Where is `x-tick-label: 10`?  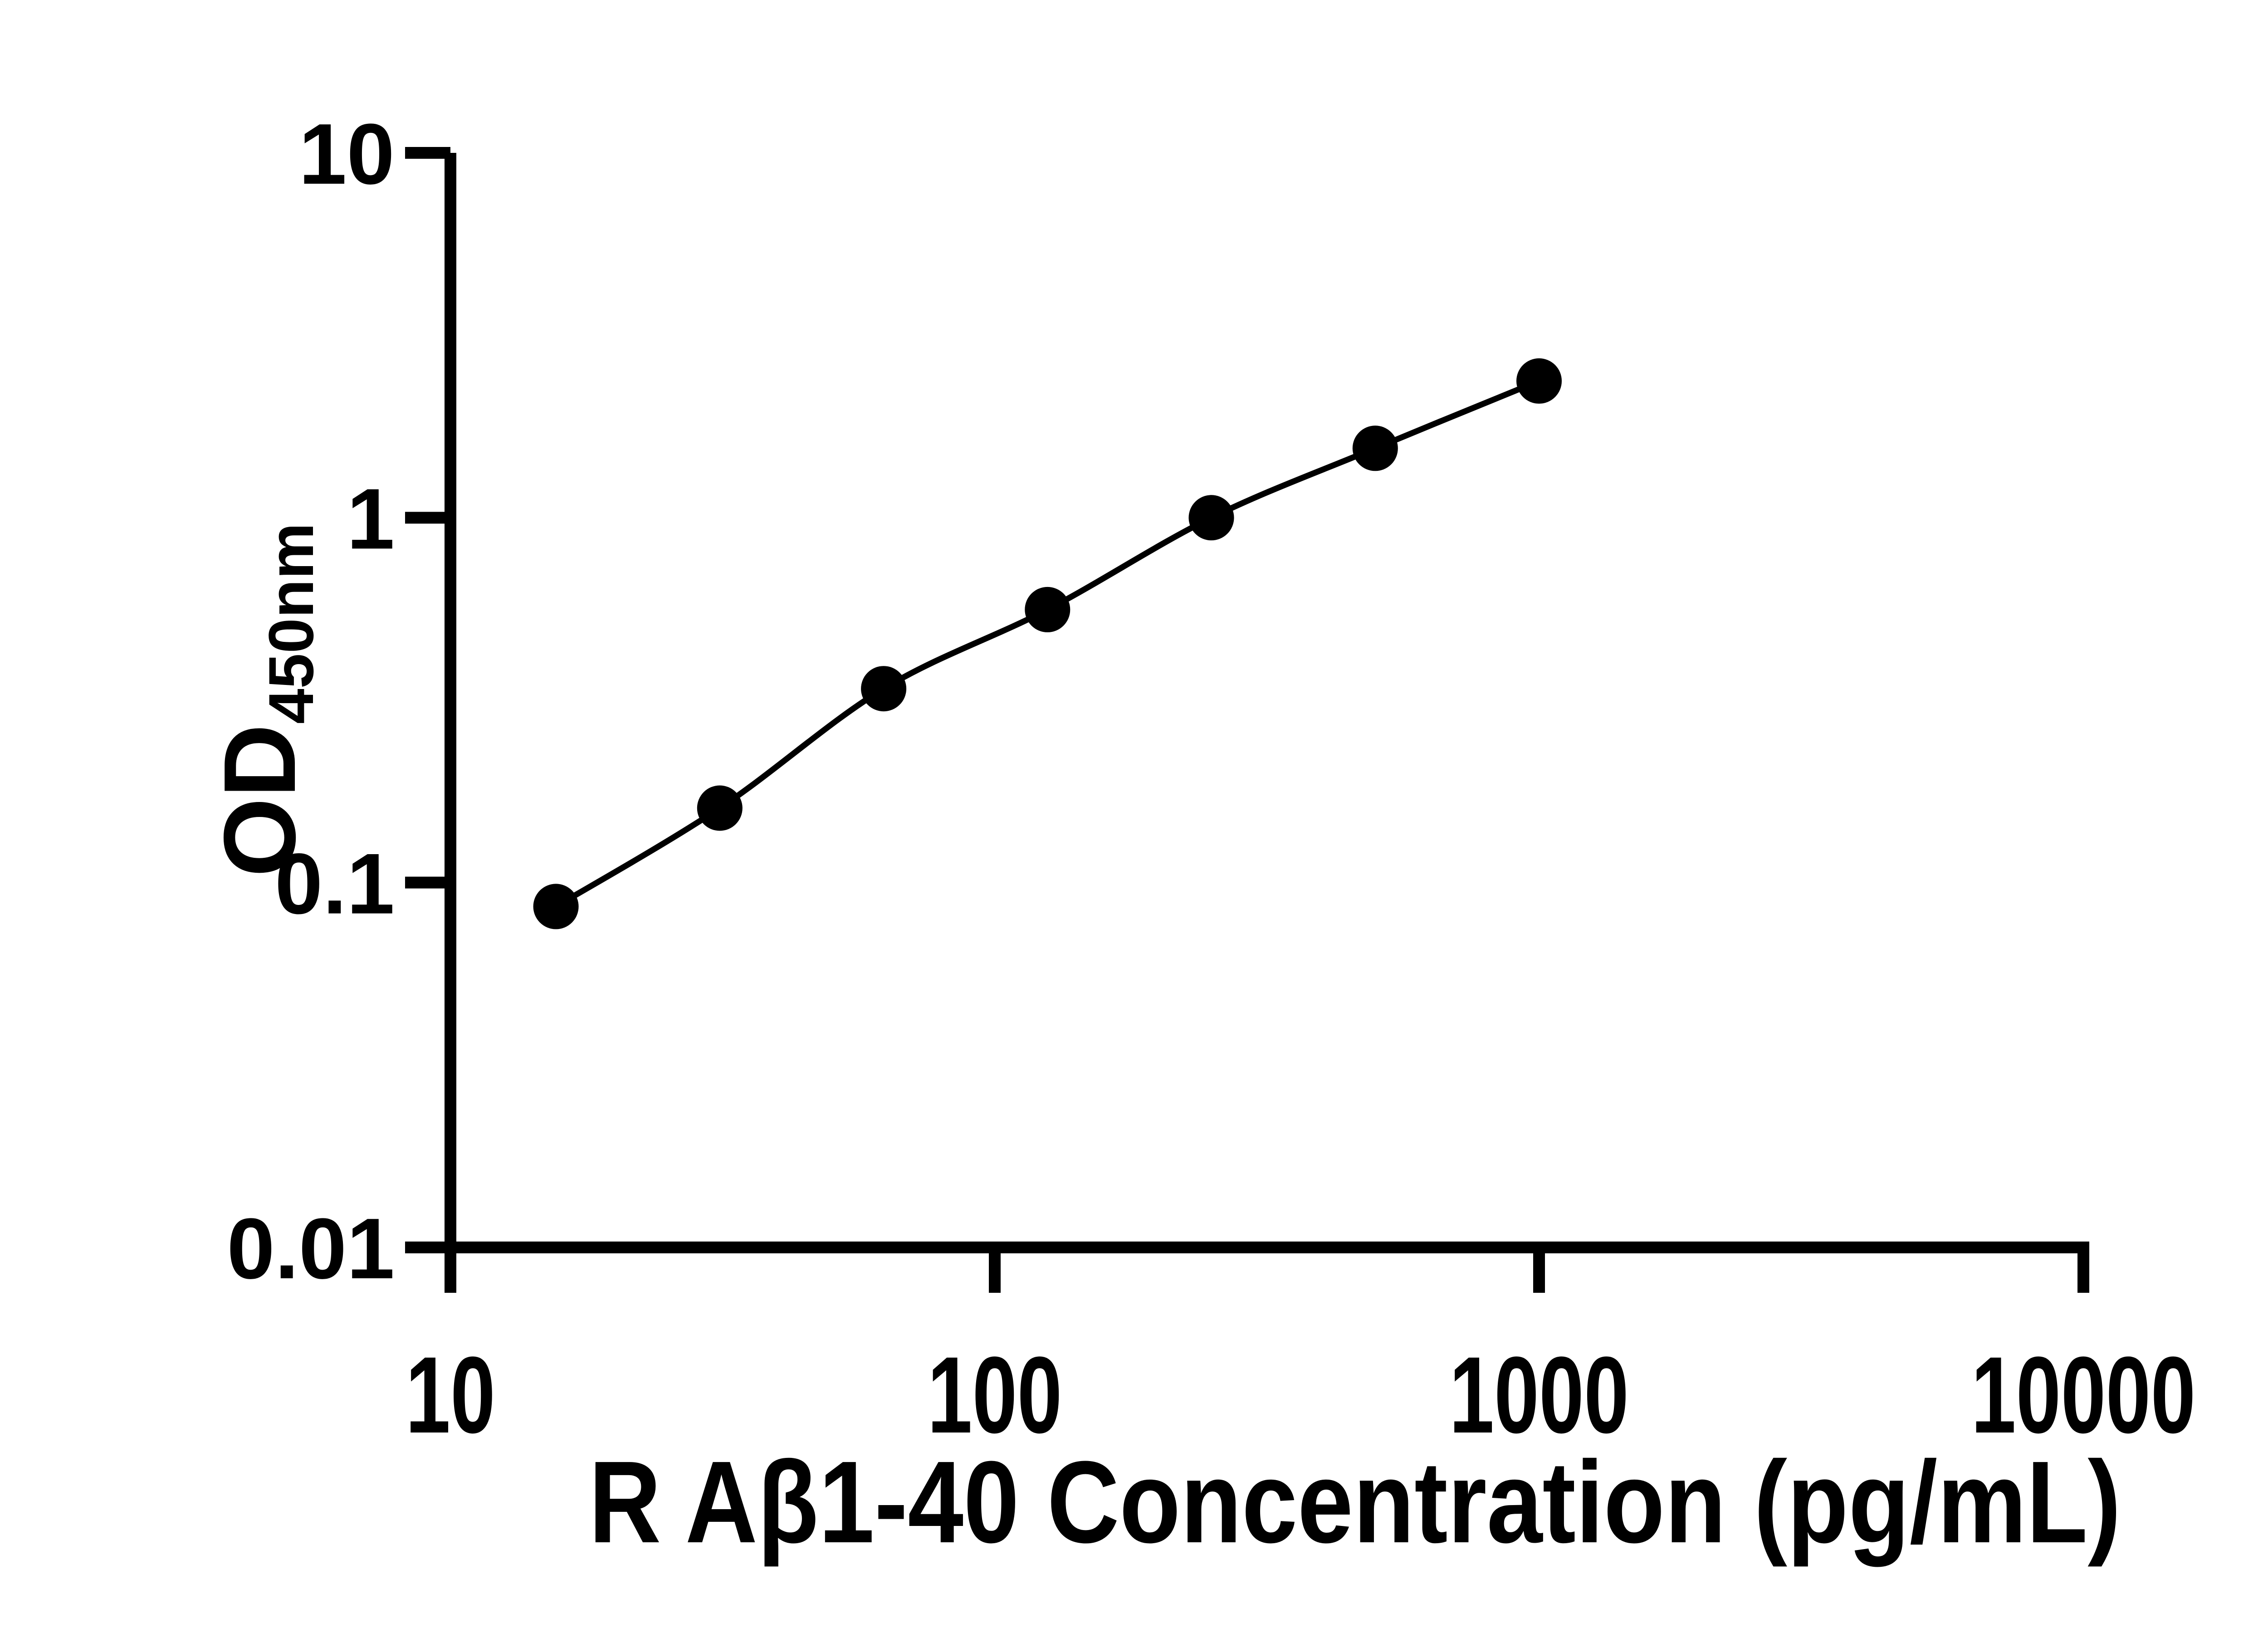 x-tick-label: 10 is located at coordinates (450, 1395).